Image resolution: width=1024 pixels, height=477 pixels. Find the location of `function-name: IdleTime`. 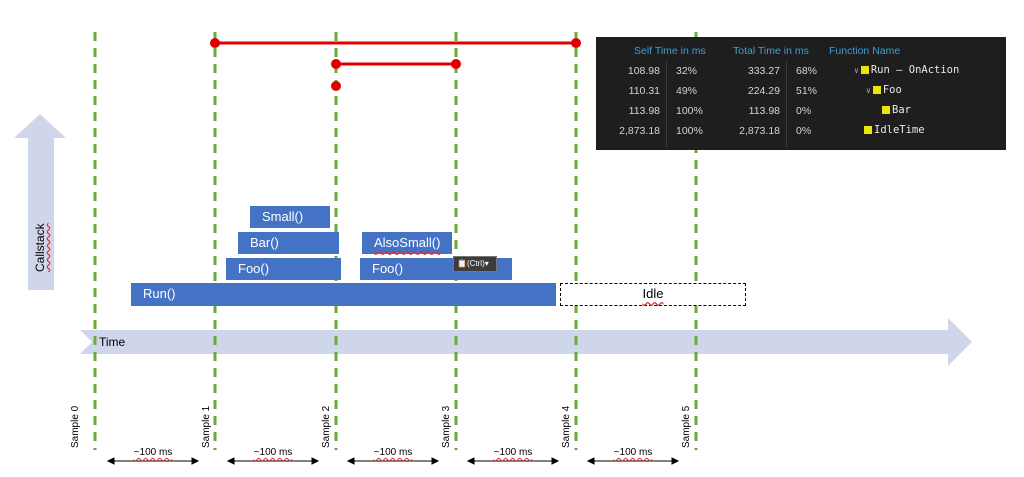

function-name: IdleTime is located at coordinates (899, 130).